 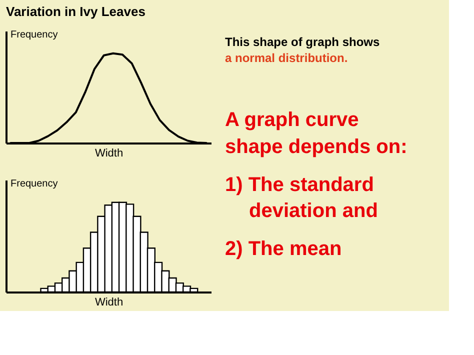 I want to click on text: This shape of graph shows, so click(x=302, y=42).